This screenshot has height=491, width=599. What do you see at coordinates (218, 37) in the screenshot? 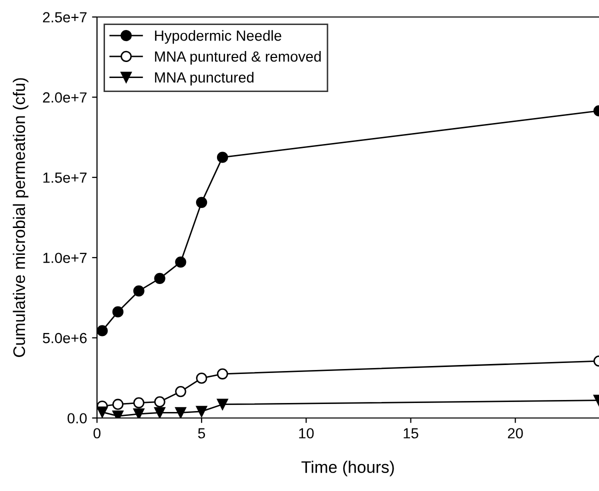
I see `legend-label: Hypodermic Needle` at bounding box center [218, 37].